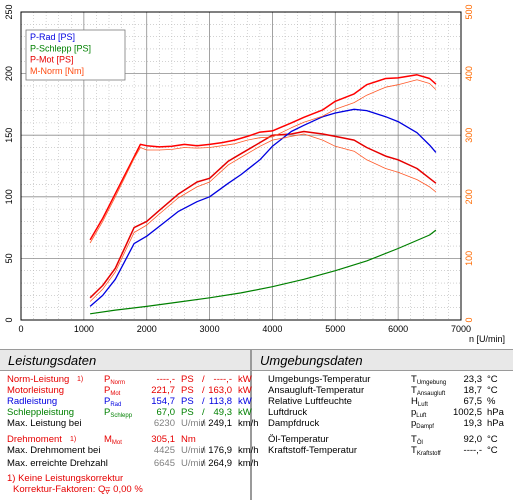 The height and width of the screenshot is (500, 513). Describe the element at coordinates (469, 135) in the screenshot. I see `right-tick-label: 300` at that location.